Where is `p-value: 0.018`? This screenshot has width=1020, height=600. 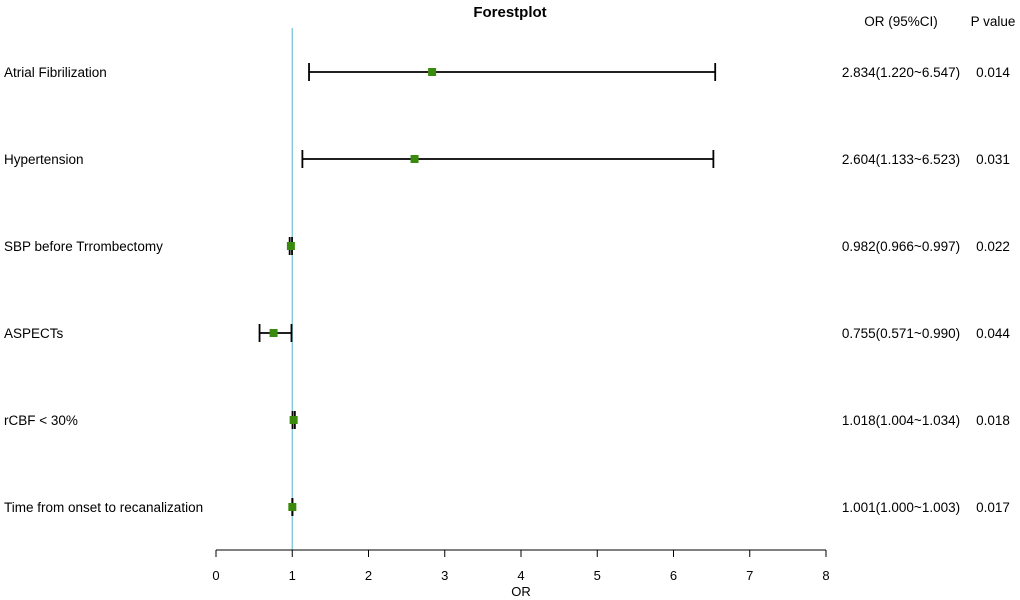 p-value: 0.018 is located at coordinates (993, 420).